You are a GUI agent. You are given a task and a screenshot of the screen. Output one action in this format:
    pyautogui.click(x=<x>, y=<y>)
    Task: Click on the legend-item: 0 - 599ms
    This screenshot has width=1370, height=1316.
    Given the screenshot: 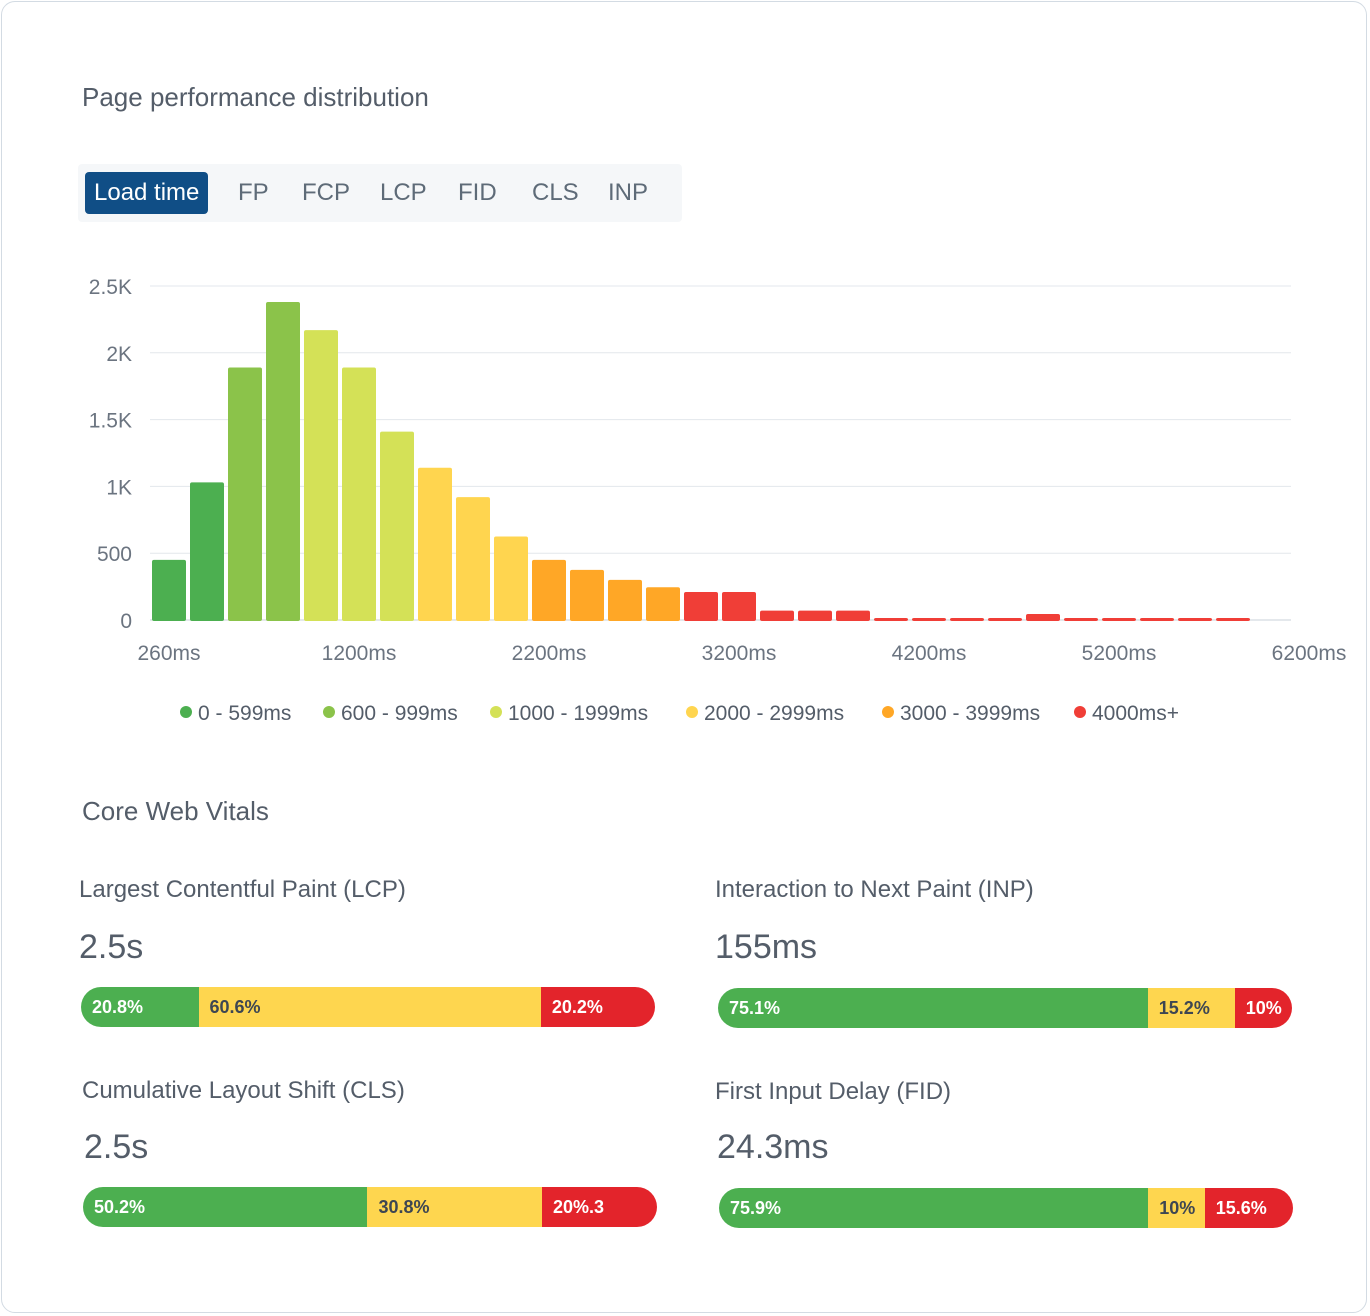 What is the action you would take?
    pyautogui.click(x=235, y=713)
    